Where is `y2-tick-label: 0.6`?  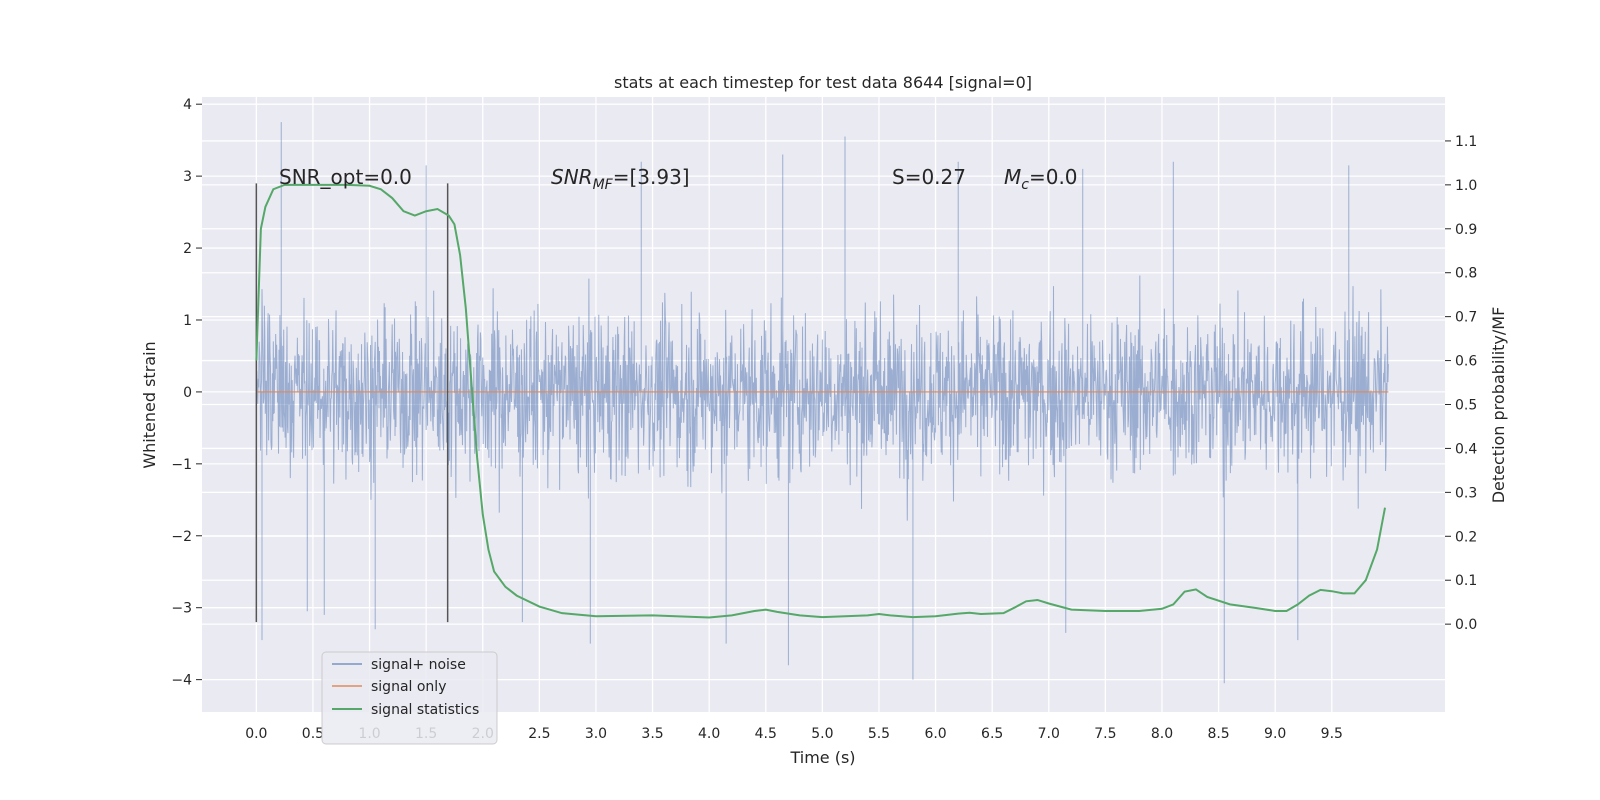 y2-tick-label: 0.6 is located at coordinates (1466, 362).